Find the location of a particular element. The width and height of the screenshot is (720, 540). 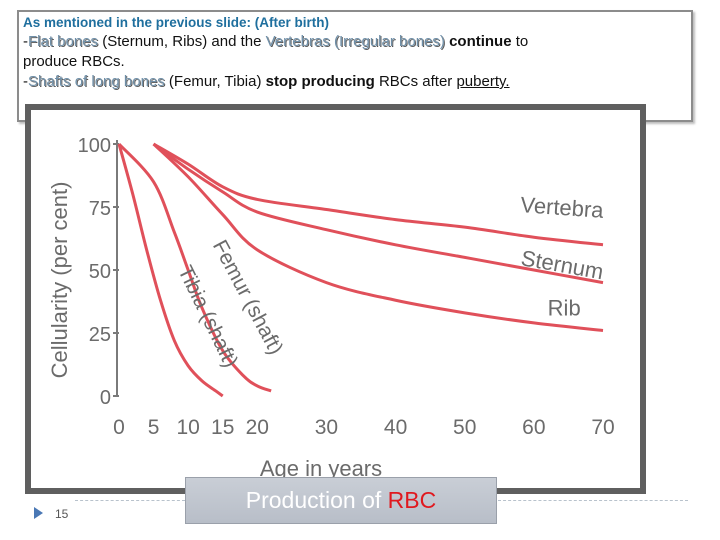

series-line-tibia-shaft is located at coordinates (170, 270).